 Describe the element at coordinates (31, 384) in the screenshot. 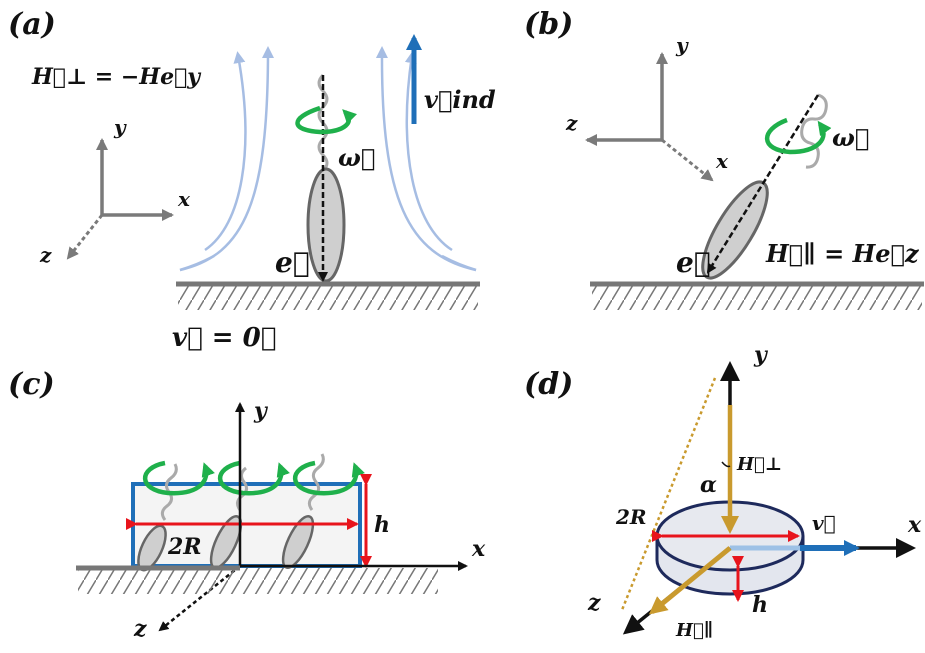

I see `panel-c-label: (c)` at that location.